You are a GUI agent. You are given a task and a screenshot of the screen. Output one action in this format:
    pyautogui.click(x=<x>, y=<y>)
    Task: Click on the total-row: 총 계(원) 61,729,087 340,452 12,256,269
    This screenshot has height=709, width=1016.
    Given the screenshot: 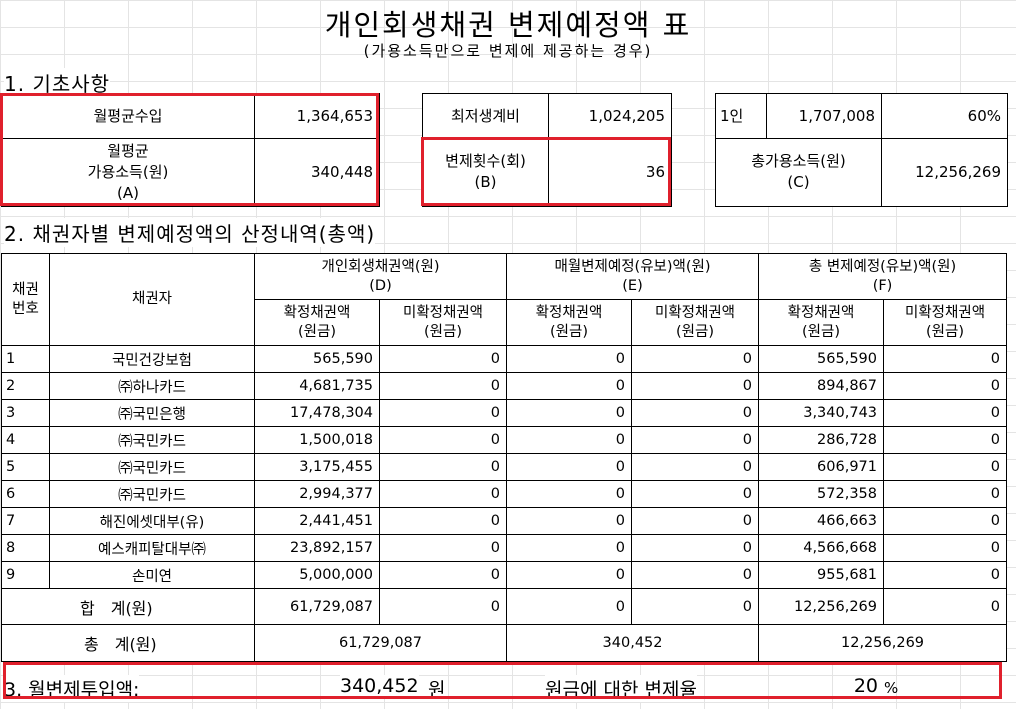 What is the action you would take?
    pyautogui.click(x=504, y=643)
    